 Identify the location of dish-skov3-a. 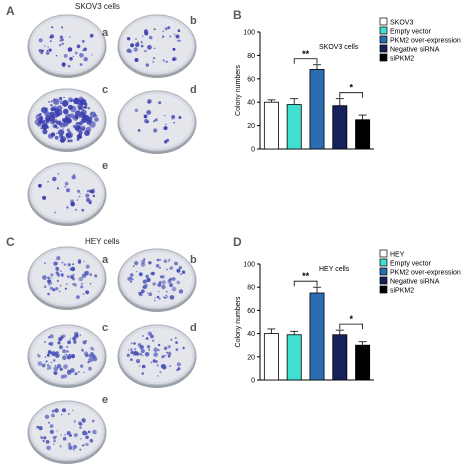
(67, 46).